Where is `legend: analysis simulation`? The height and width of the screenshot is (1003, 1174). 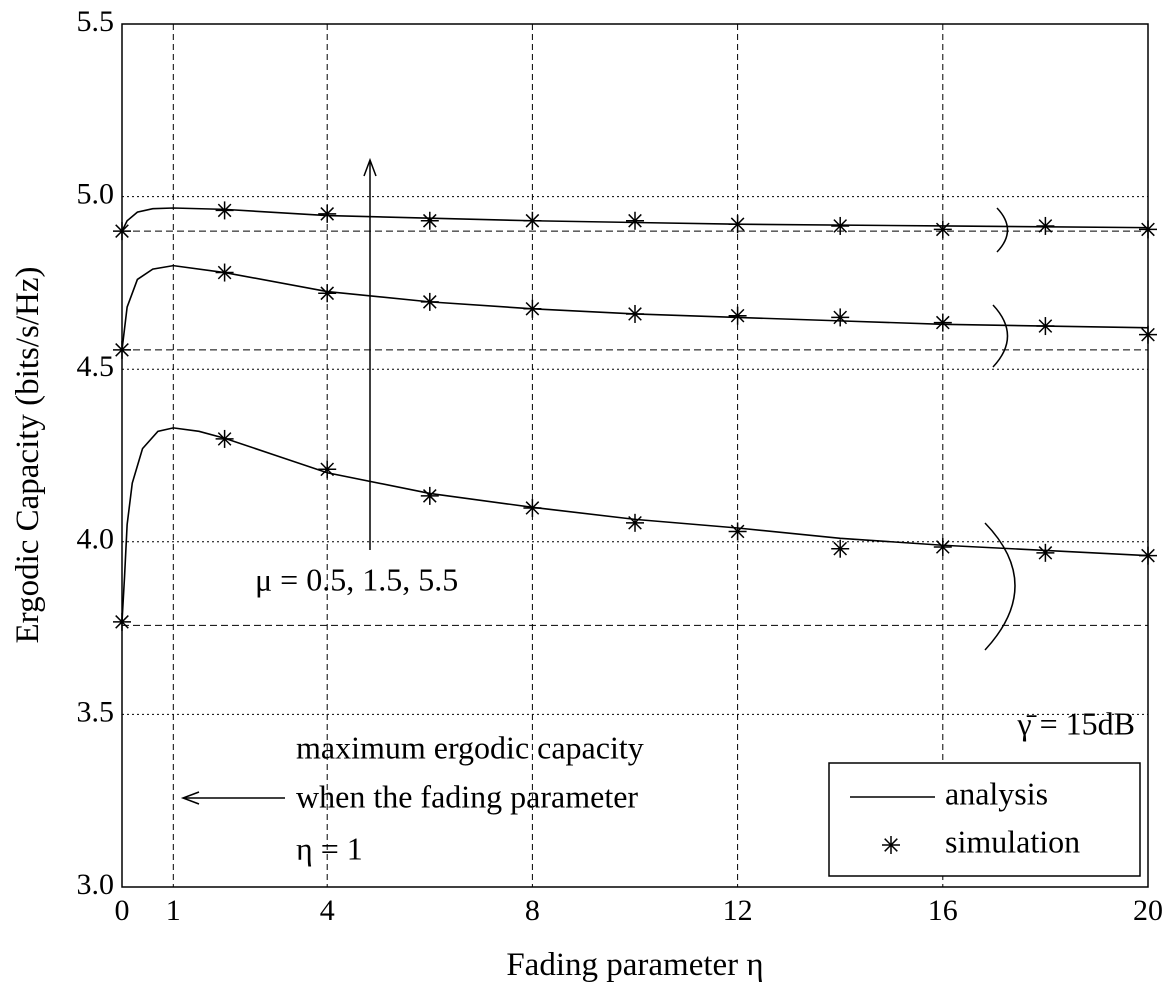
legend: analysis simulation is located at coordinates (984, 819).